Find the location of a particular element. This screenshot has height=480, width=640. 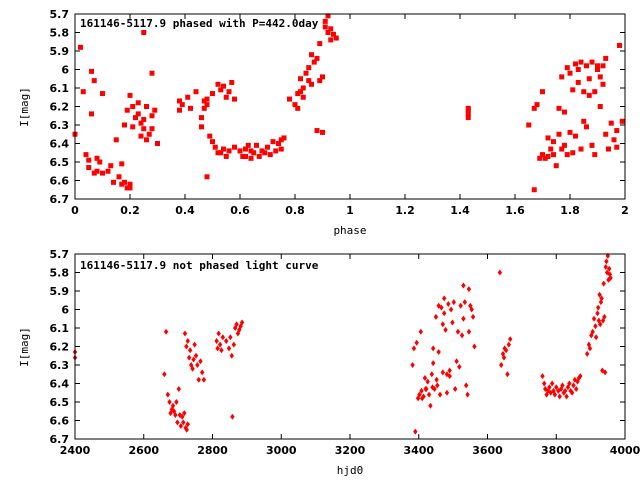

y-tick-label: 6.4 is located at coordinates (60, 384).